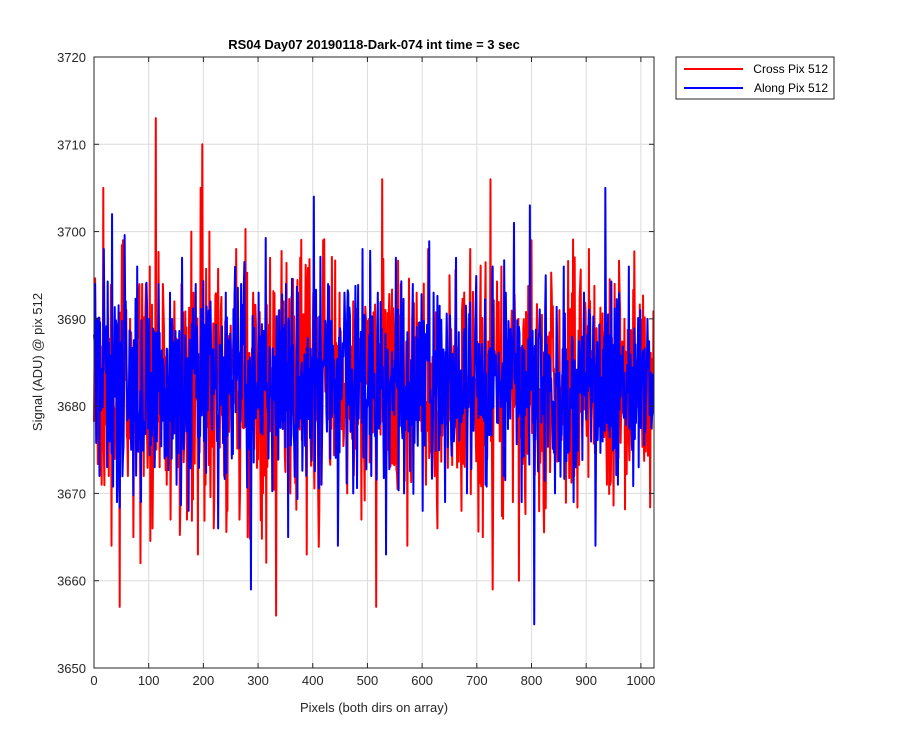  I want to click on y-tick-label: 3660, so click(71, 581).